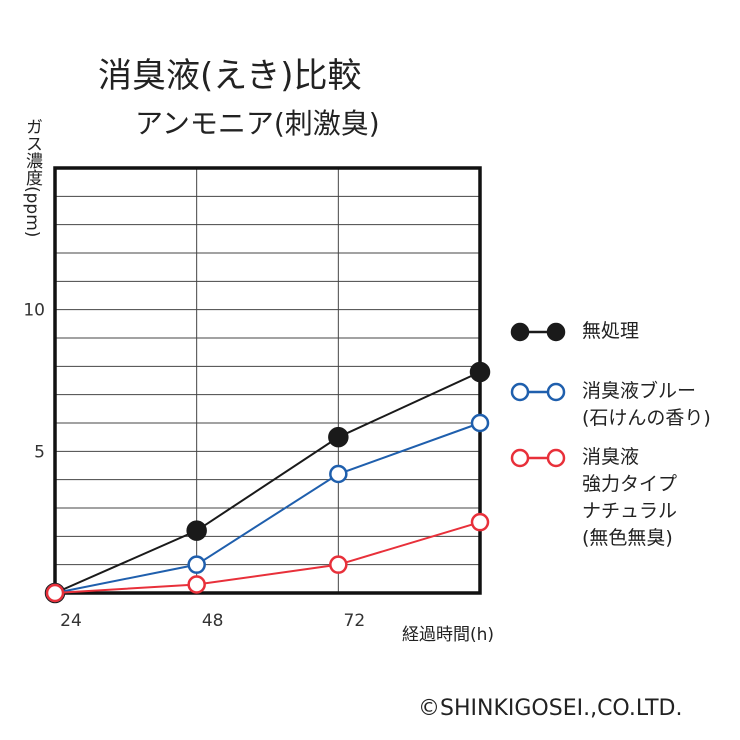  What do you see at coordinates (630, 497) in the screenshot?
I see `legend-label: 消臭液 強力タイプ ナチュラル (無色無臭)` at bounding box center [630, 497].